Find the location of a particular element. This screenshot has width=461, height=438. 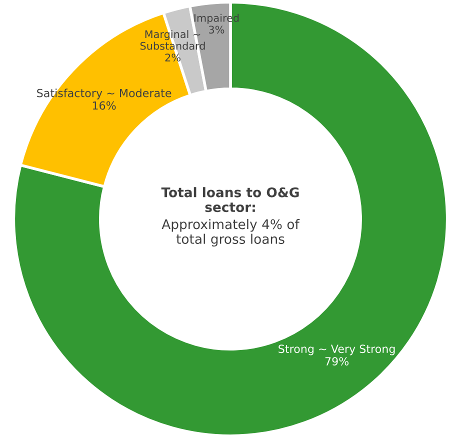

text: Approximately 4% of total gross loans is located at coordinates (231, 233).